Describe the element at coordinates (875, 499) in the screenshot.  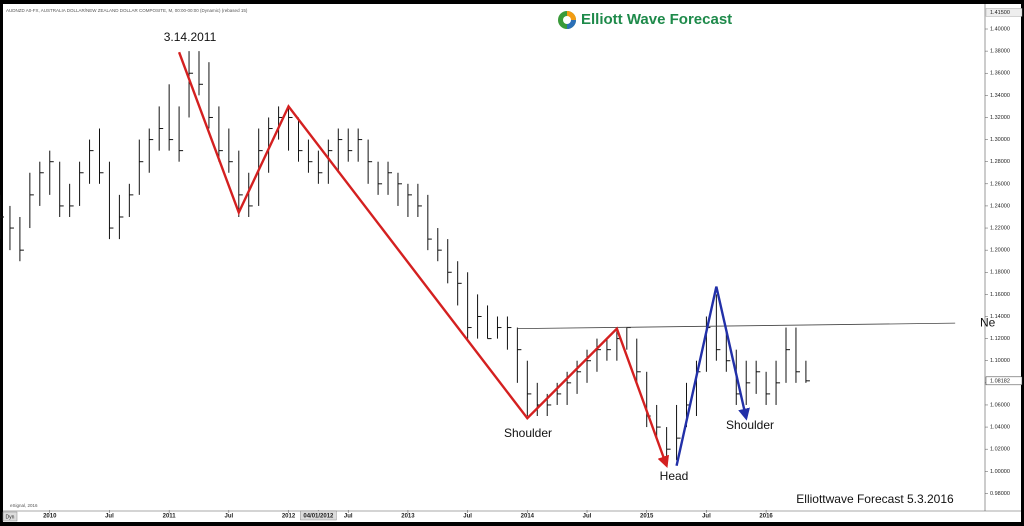
I see `watermark: Elliottwave Forecast 5.3.2016` at that location.